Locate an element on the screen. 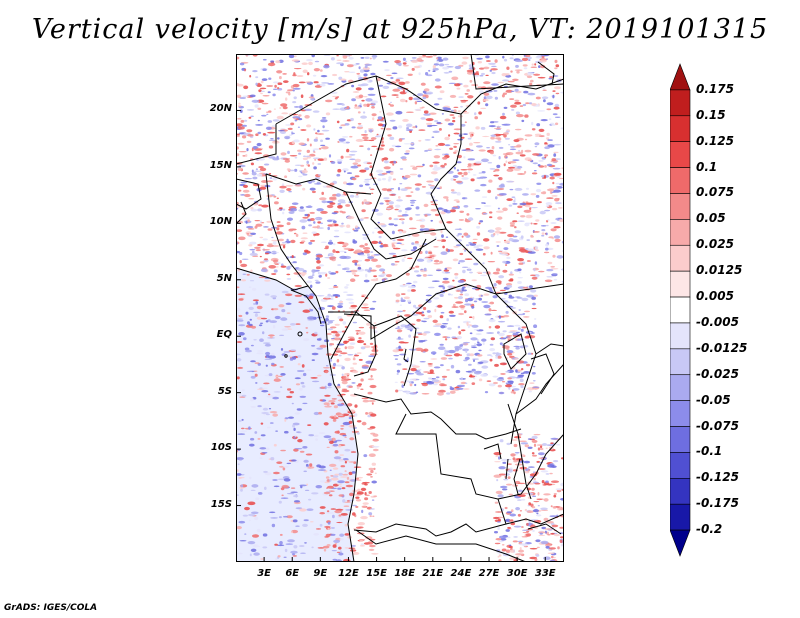 This screenshot has width=800, height=618. colorbar-label: -0.005 is located at coordinates (717, 321).